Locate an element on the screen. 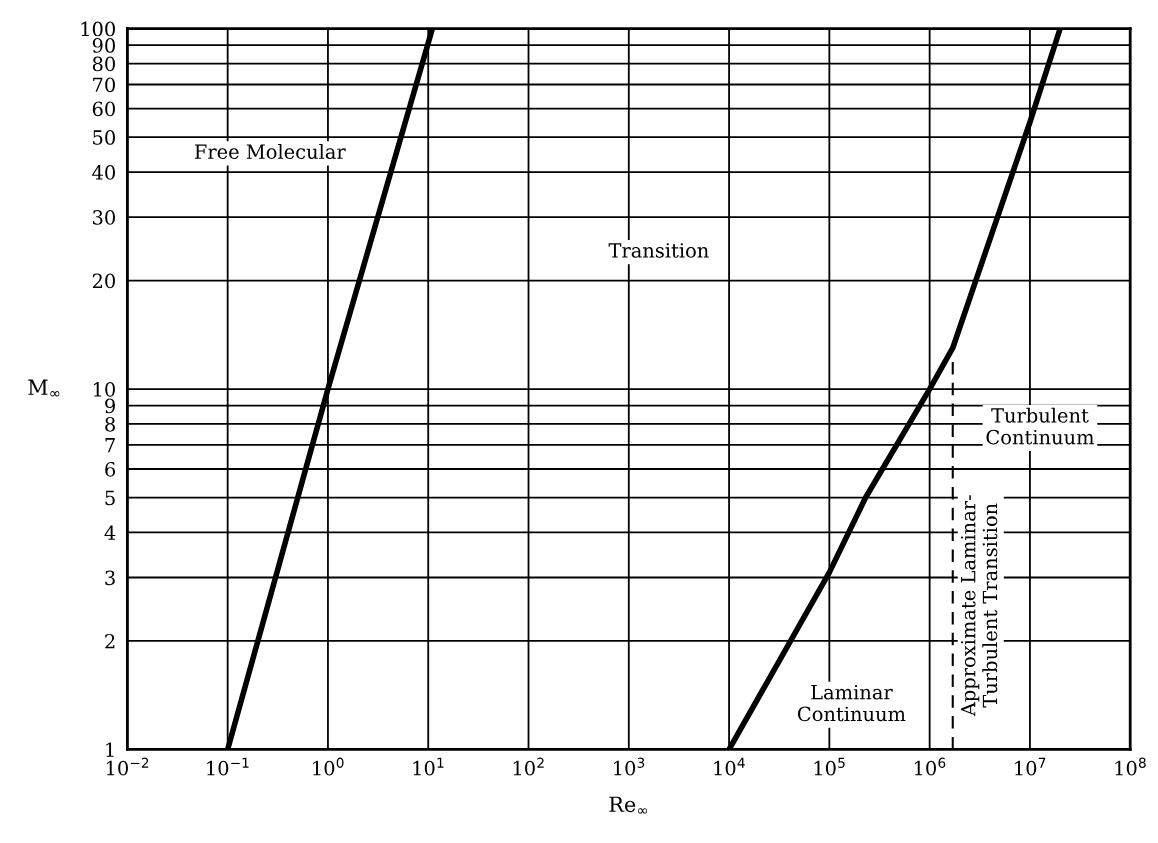 The height and width of the screenshot is (843, 1158). x-tick-label: 10$^{−2}$ is located at coordinates (127, 766).